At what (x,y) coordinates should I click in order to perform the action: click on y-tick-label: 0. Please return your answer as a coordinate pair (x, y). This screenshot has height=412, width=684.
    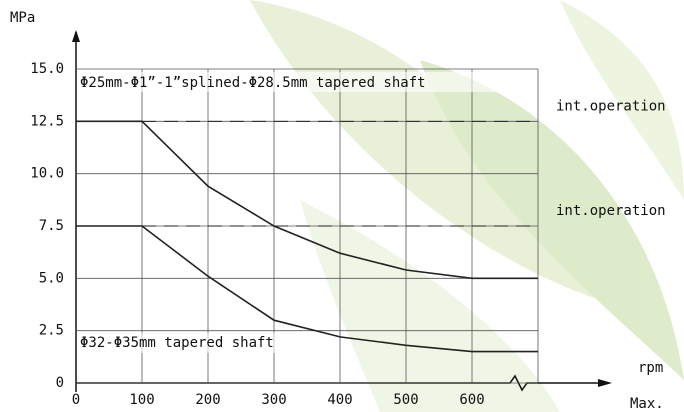
    Looking at the image, I should click on (60, 383).